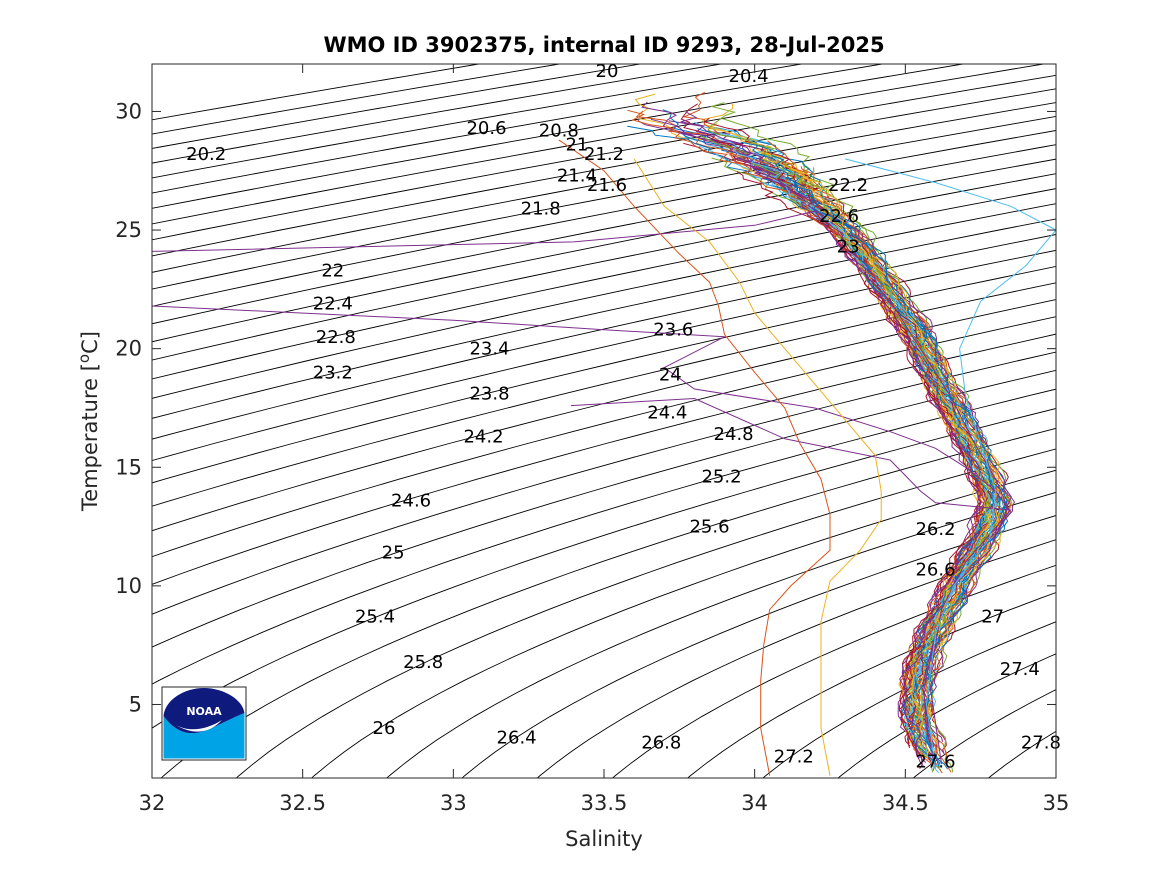 The width and height of the screenshot is (1167, 875). Describe the element at coordinates (673, 330) in the screenshot. I see `density-contour-label: 23.6` at that location.